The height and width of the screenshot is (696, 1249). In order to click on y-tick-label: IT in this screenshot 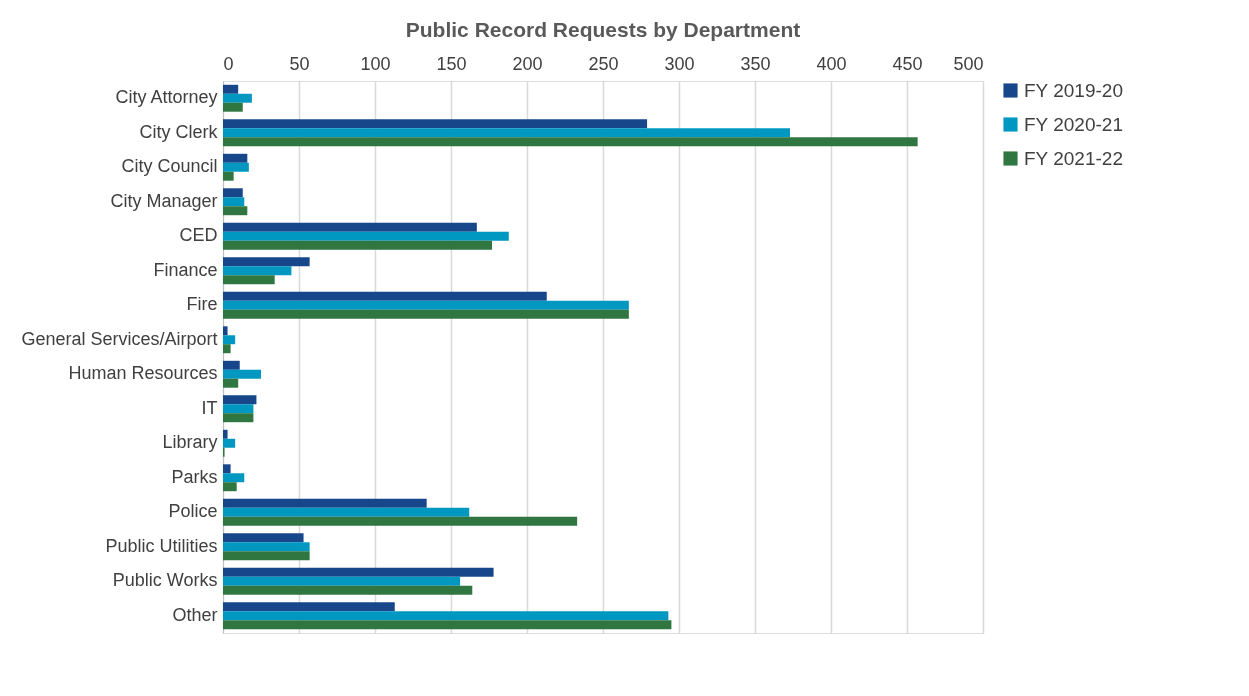, I will do `click(209, 407)`.